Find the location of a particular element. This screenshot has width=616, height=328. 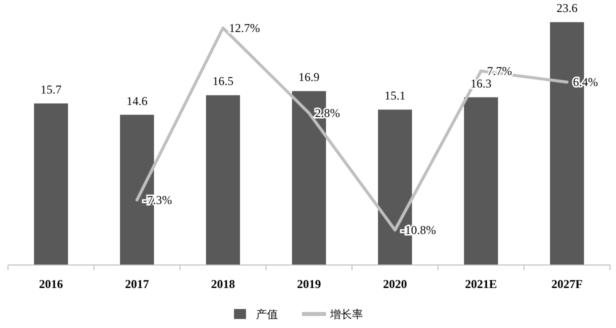

x-tick-label: 2021E is located at coordinates (481, 284).